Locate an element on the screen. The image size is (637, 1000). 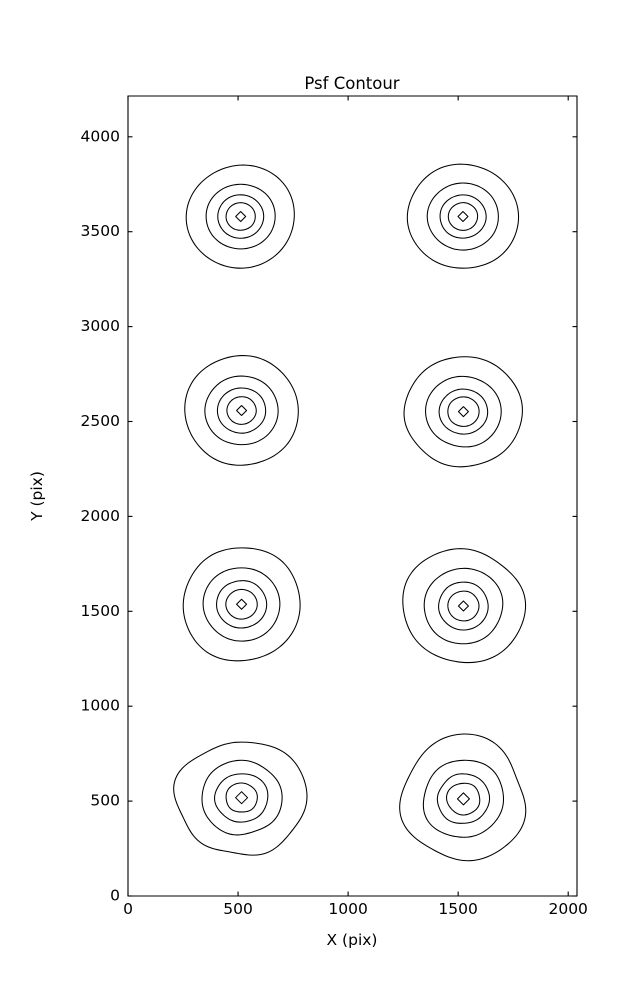
x-axis-label: X (pix) is located at coordinates (352, 940).